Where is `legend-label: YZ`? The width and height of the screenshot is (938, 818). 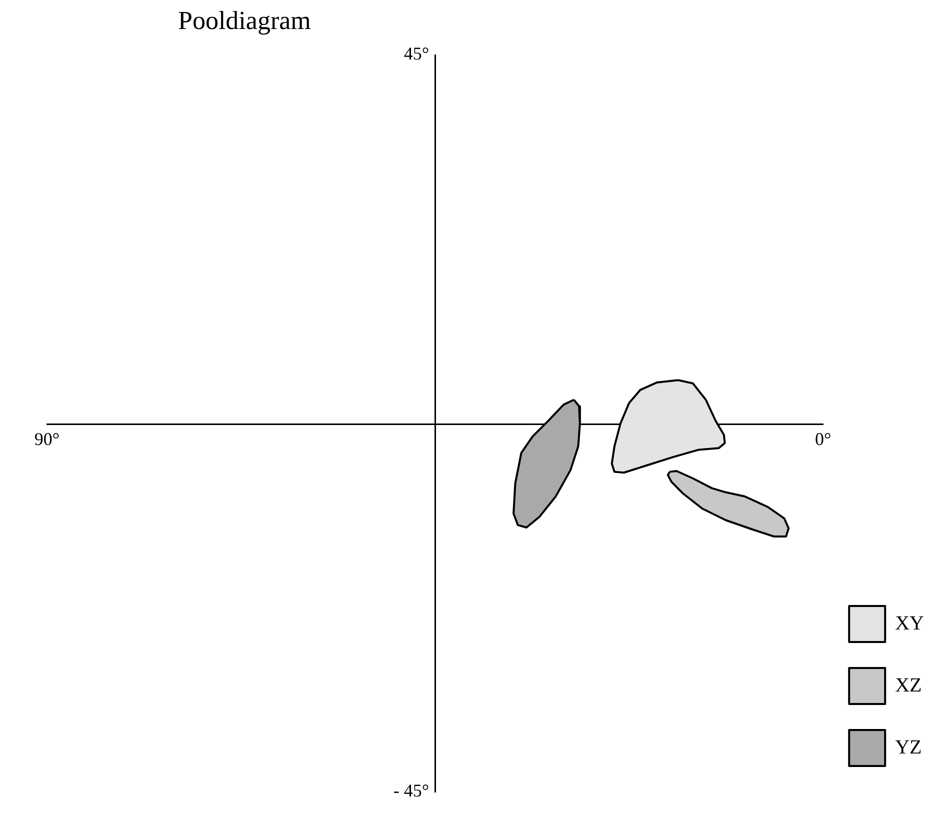 legend-label: YZ is located at coordinates (908, 747).